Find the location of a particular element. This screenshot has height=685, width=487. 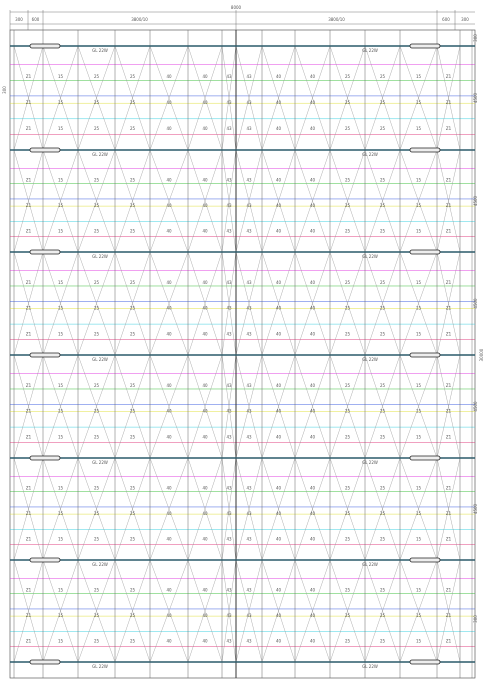

top-dimension: 3800/10 is located at coordinates (139, 19).